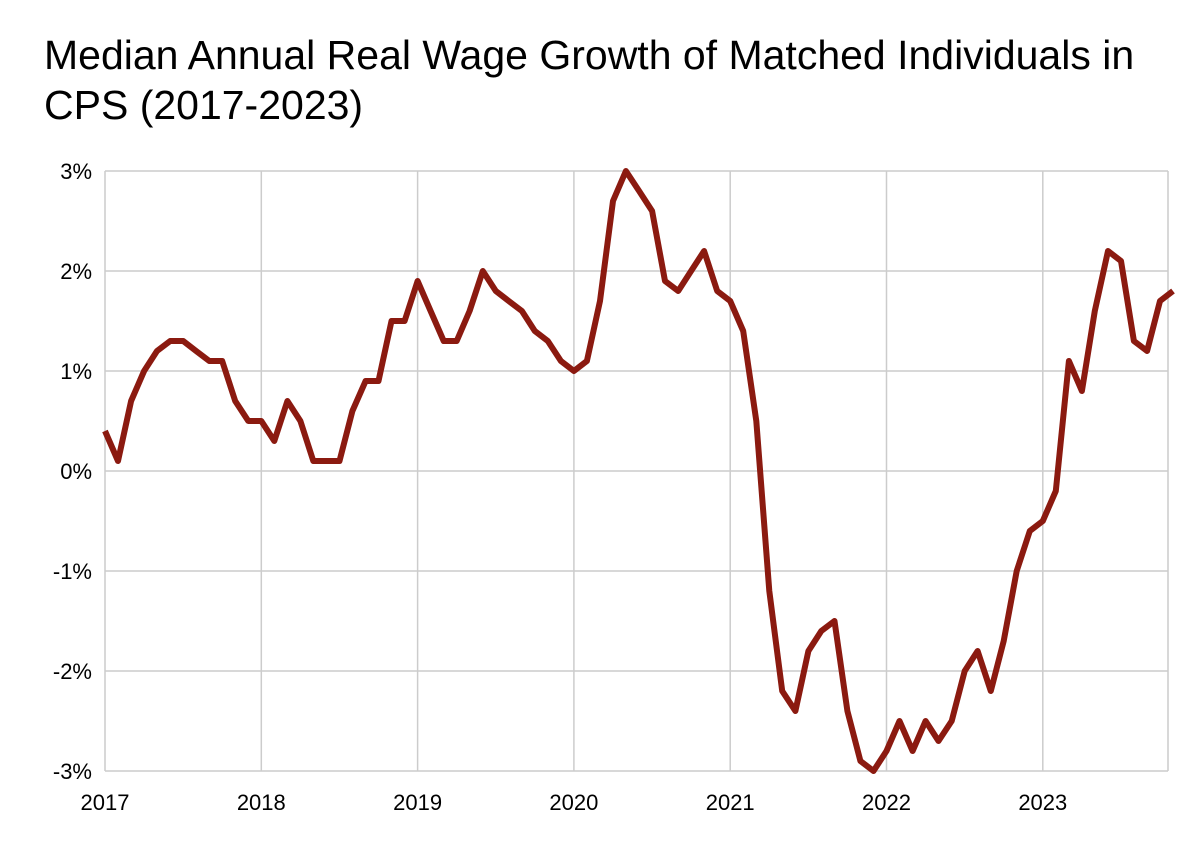  I want to click on y-axis-tick-labels: 3% 2% 1% 0% -1% -2% -3%, so click(72, 471).